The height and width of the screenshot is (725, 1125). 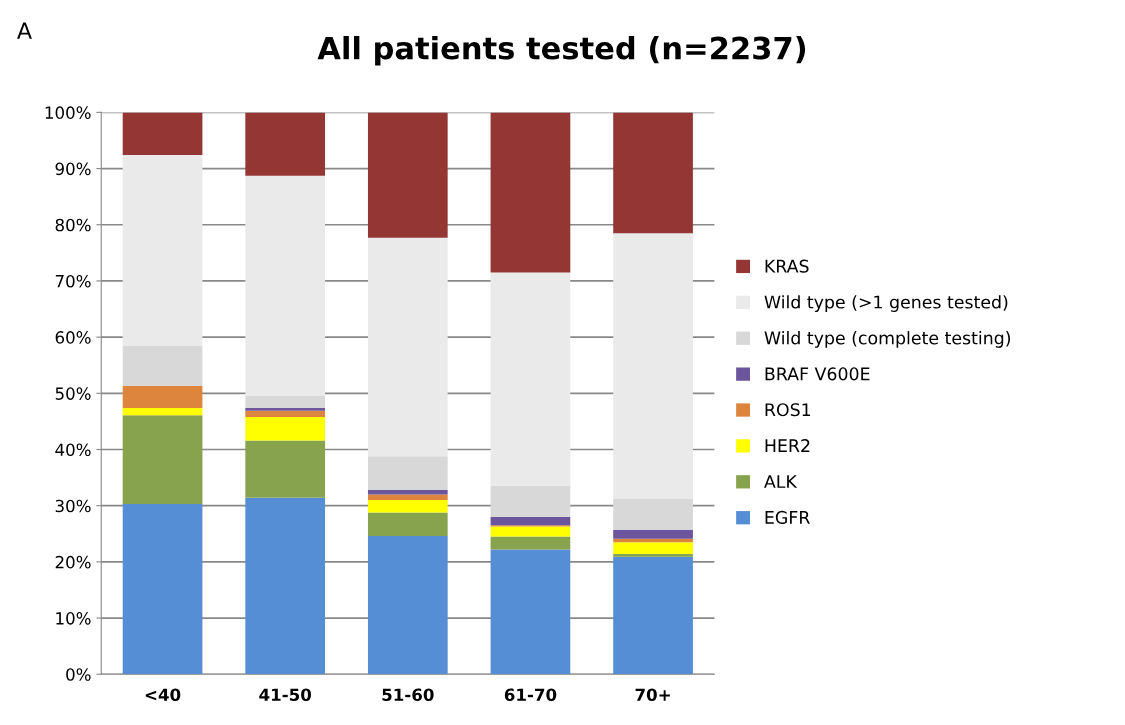 I want to click on chart-title: All patients tested (n=2237), so click(x=561, y=50).